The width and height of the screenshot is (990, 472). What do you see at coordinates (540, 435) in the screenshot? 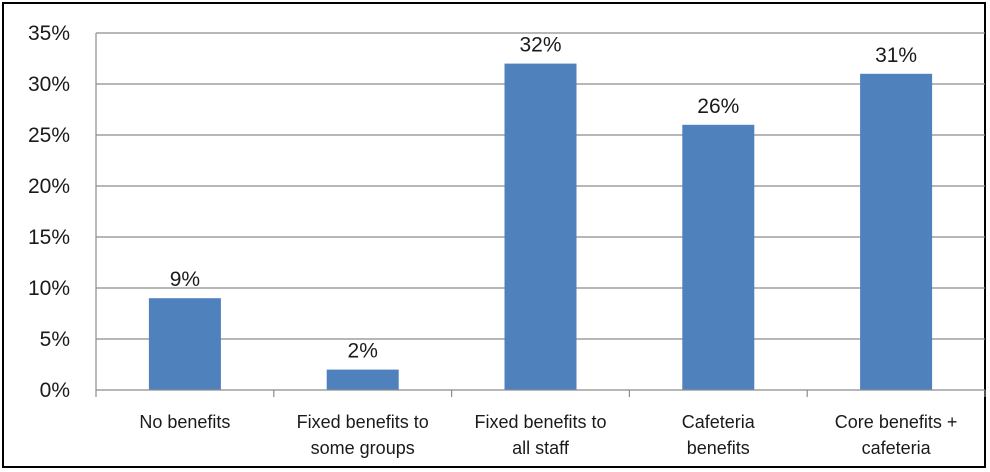
I see `x-category-label: Fixed benefits to all staff` at bounding box center [540, 435].